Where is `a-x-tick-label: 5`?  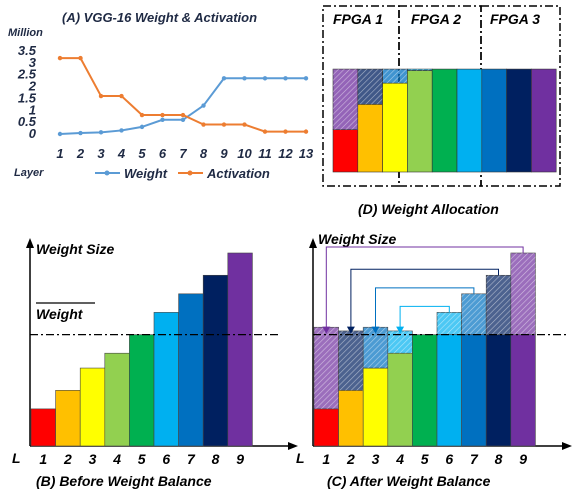
a-x-tick-label: 5 is located at coordinates (142, 153).